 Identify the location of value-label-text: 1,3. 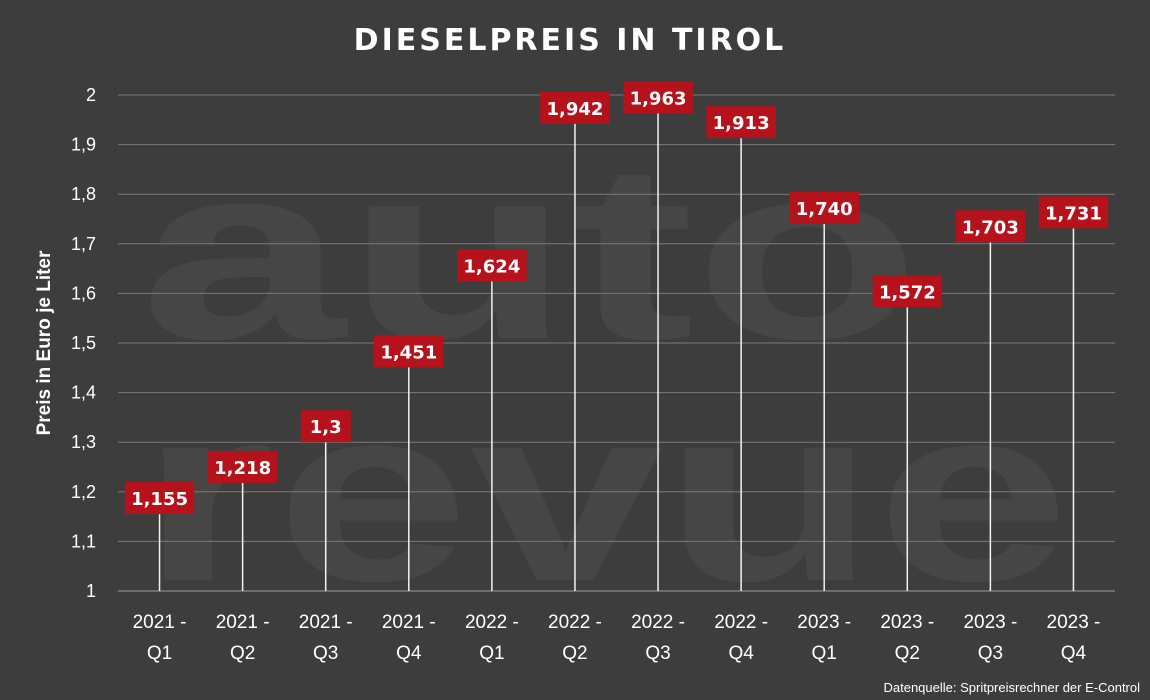
(326, 427).